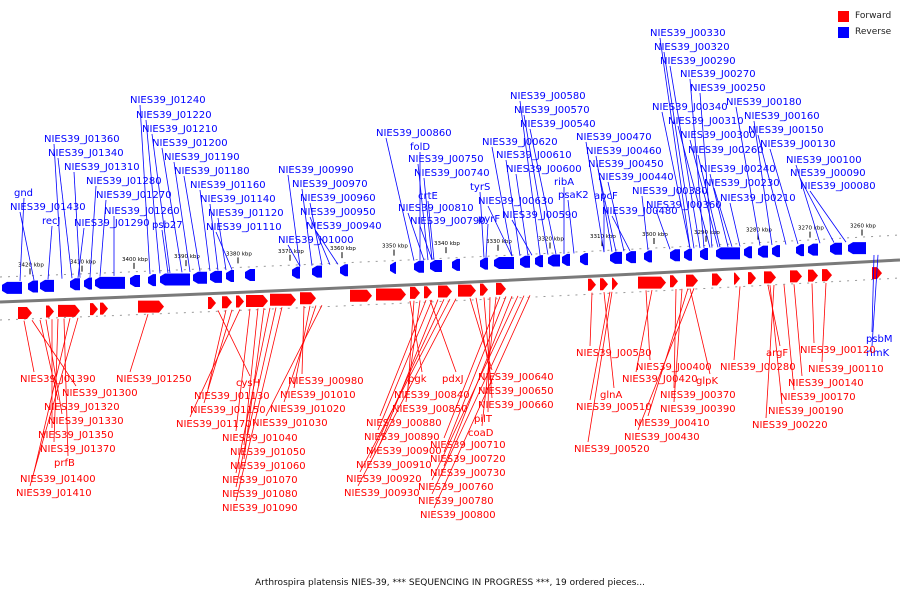  What do you see at coordinates (338, 198) in the screenshot?
I see `reverse-gene-label: NIES39_J00960` at bounding box center [338, 198].